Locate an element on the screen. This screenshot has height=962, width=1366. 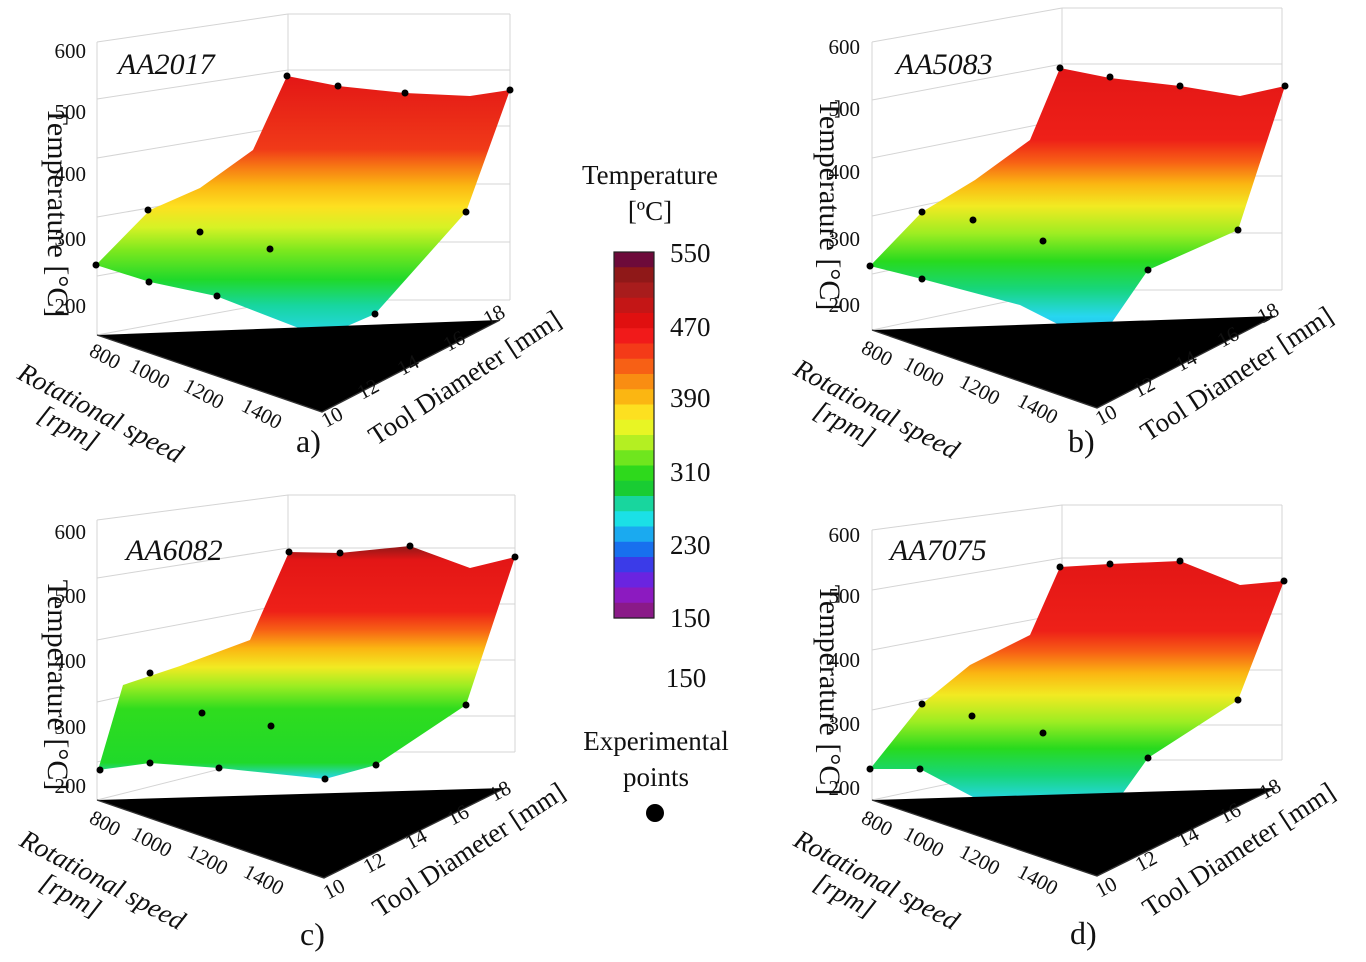
legend-tick: 390 is located at coordinates (690, 398).